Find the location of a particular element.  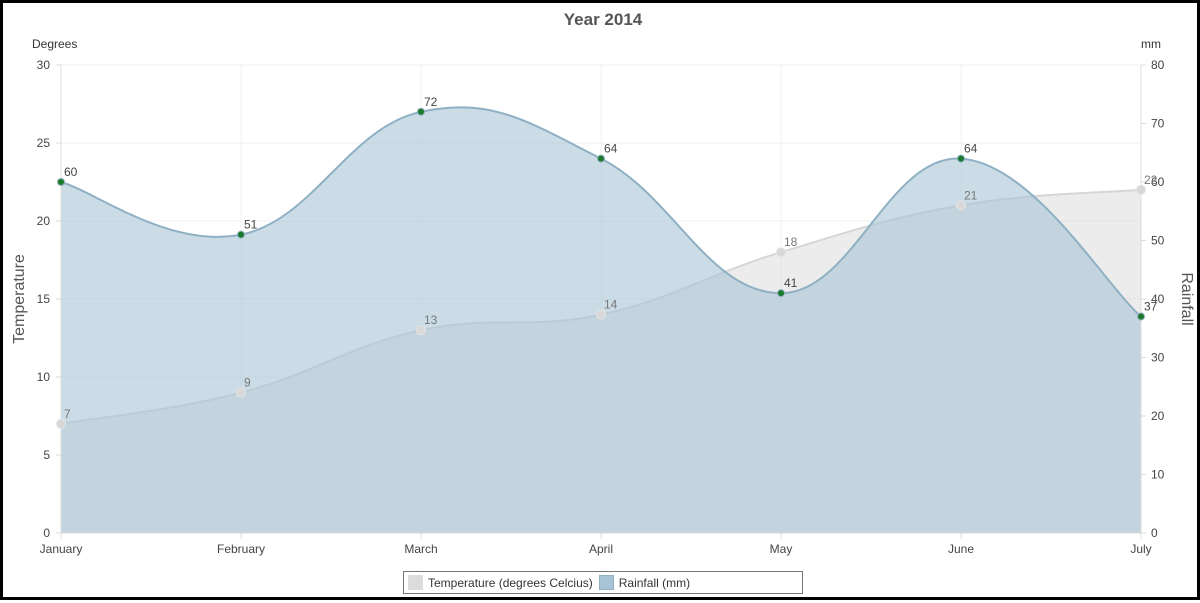

right-tick-label: 80 is located at coordinates (1158, 65).